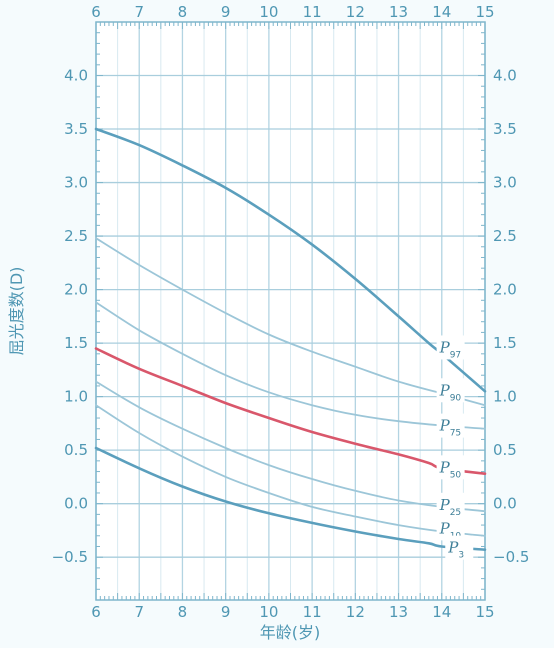  Describe the element at coordinates (505, 290) in the screenshot. I see `y-tick-label-right: 2.0` at that location.